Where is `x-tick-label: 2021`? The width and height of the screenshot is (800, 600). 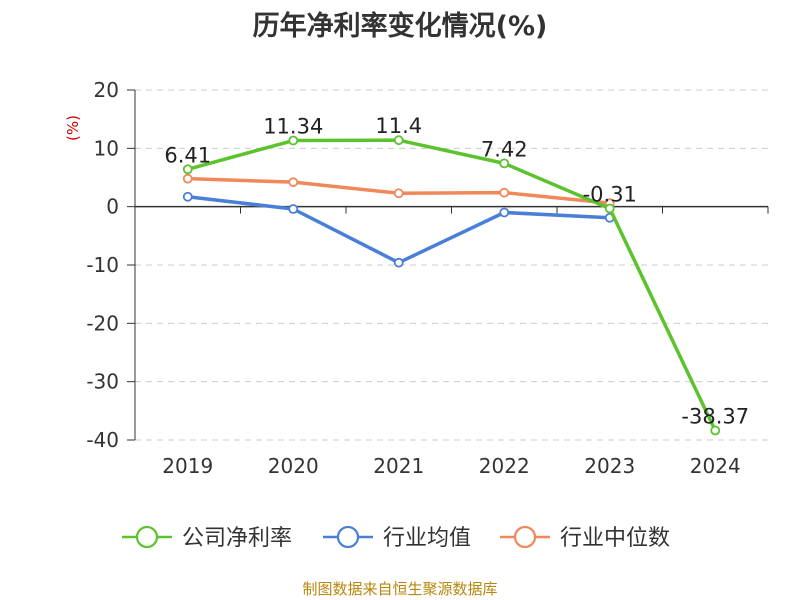 x-tick-label: 2021 is located at coordinates (398, 466).